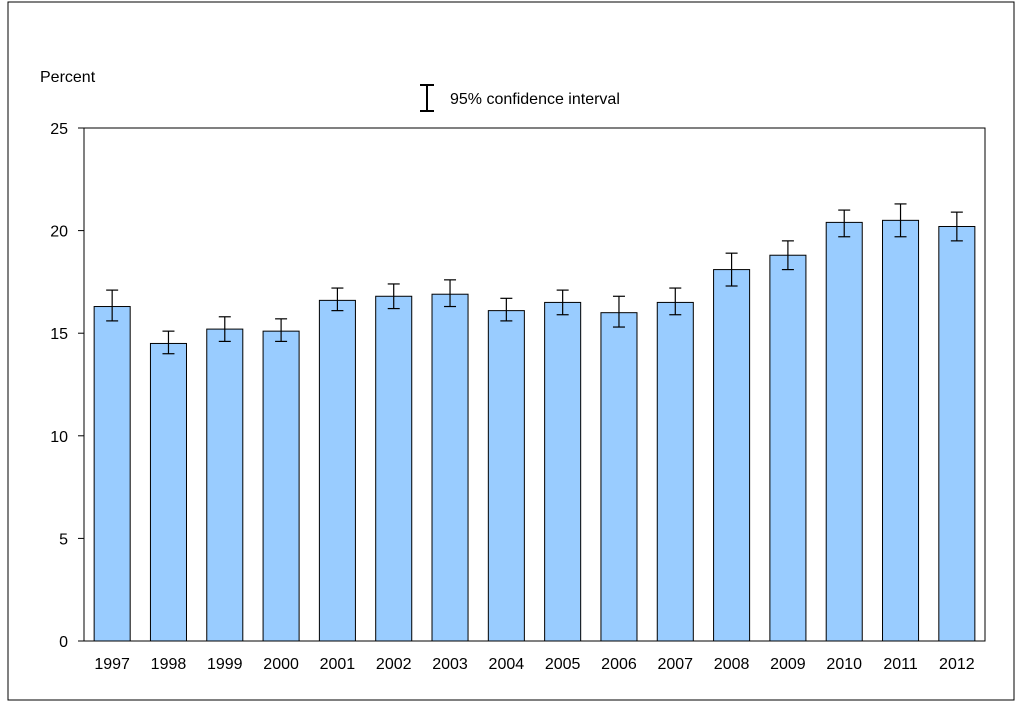 This screenshot has height=702, width=1017. I want to click on y-tick-label: 15, so click(59, 334).